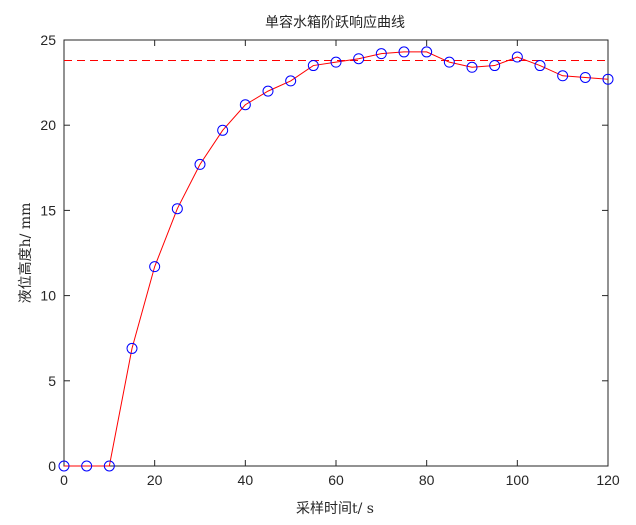  I want to click on x-tick-label: 0, so click(64, 480).